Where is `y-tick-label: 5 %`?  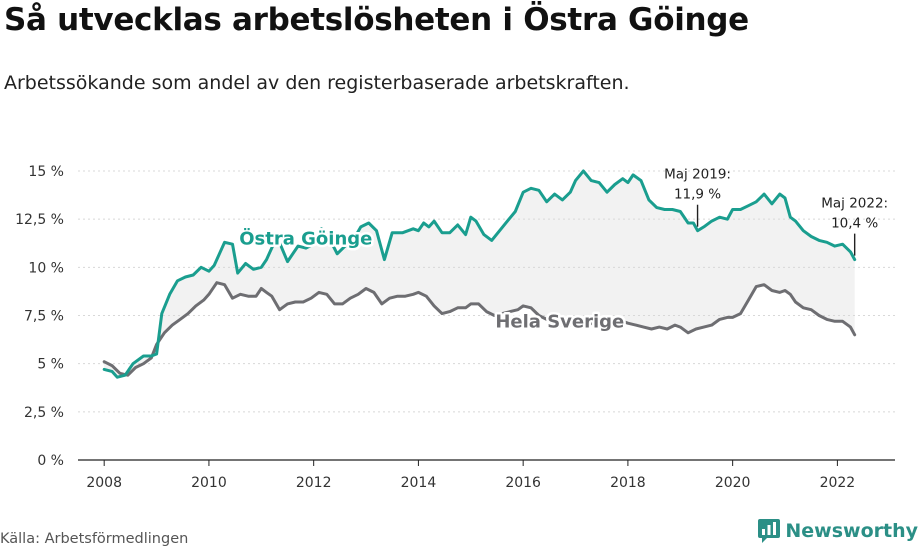 y-tick-label: 5 % is located at coordinates (50, 365).